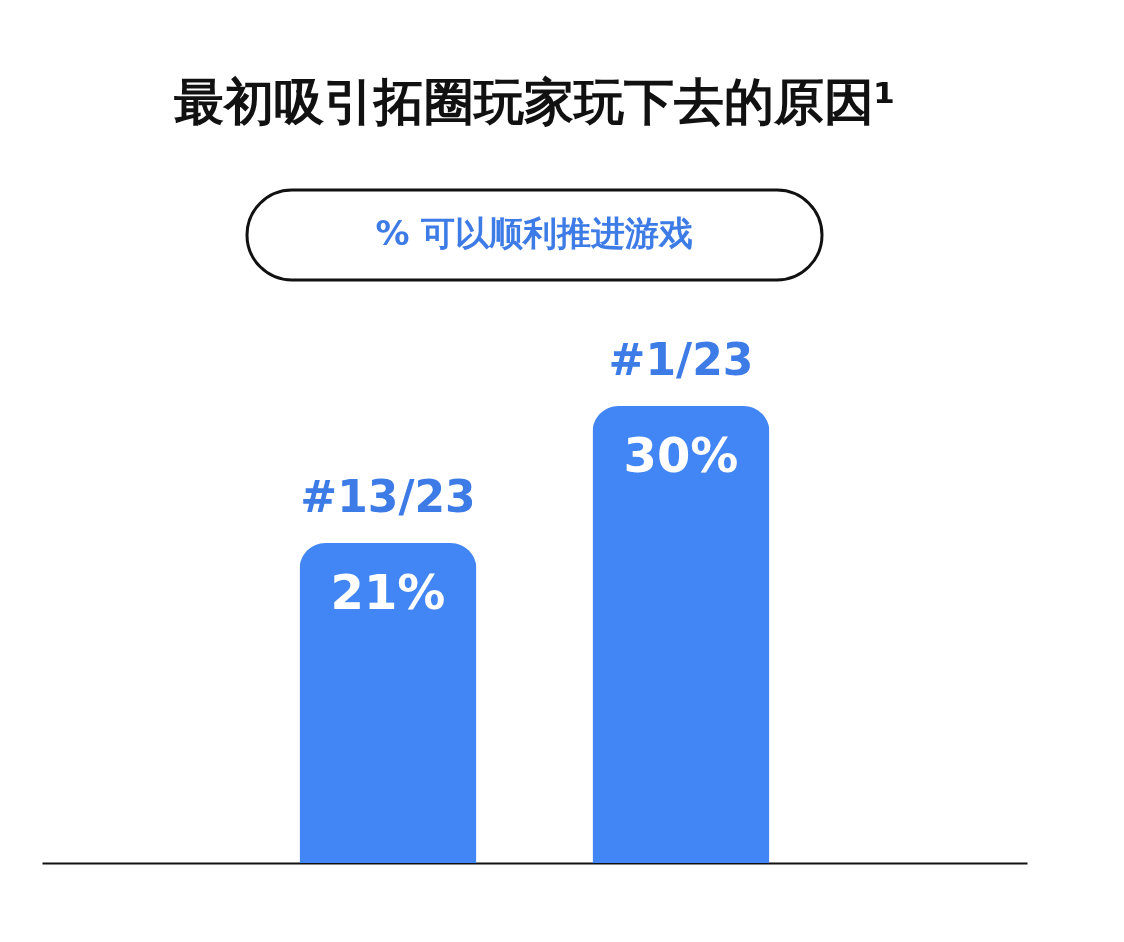  I want to click on chart-subtitle: % 可以顺利推进游戏, so click(534, 233).